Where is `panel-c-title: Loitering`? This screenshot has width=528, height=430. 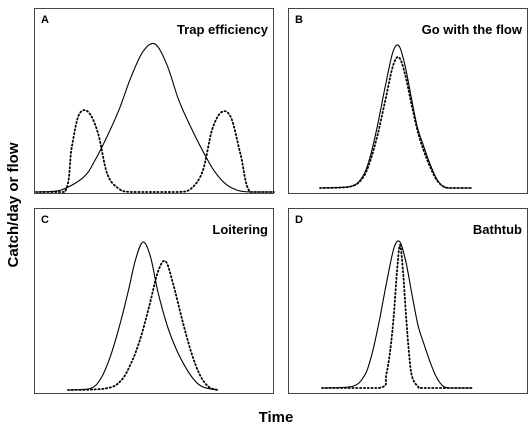 panel-c-title: Loitering is located at coordinates (240, 229).